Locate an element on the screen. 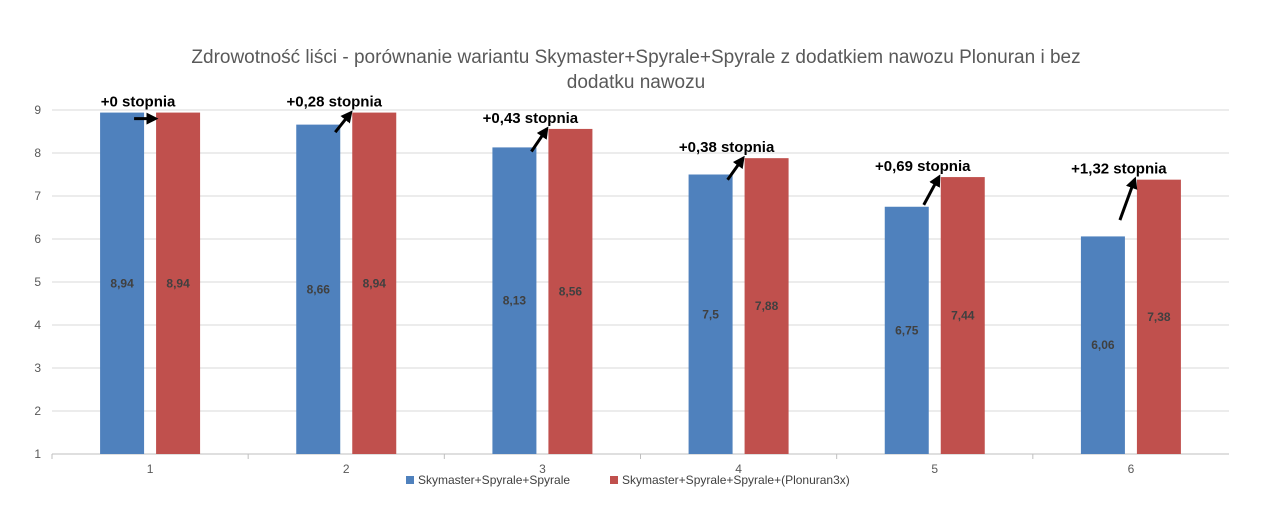 The height and width of the screenshot is (530, 1277). change-annotation: +0,38 stopnia is located at coordinates (727, 147).